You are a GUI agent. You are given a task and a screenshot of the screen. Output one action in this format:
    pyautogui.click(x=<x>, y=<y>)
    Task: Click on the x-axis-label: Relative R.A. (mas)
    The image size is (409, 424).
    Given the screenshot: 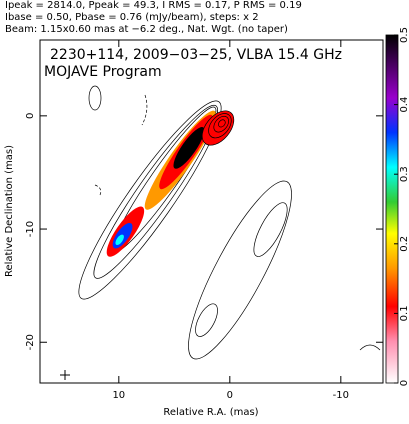 What is the action you would take?
    pyautogui.click(x=210, y=412)
    